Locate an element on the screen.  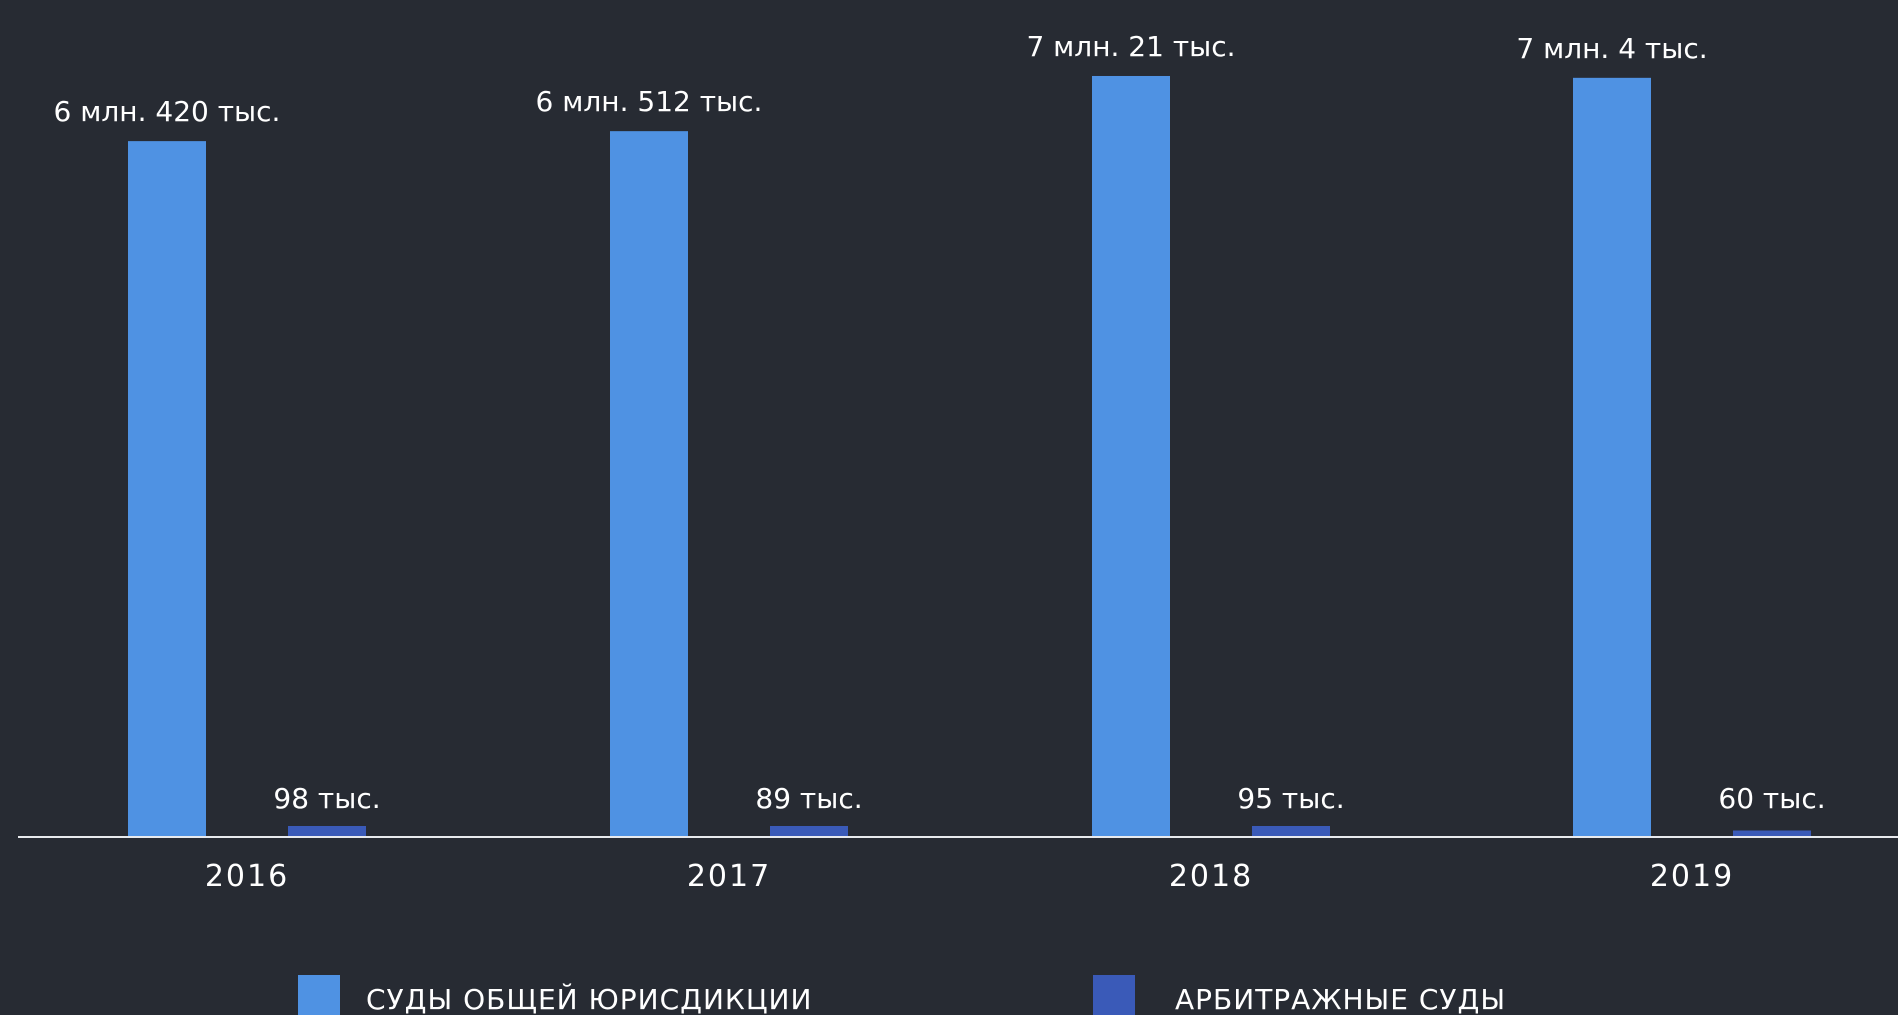
data-label-general-courts-2019: 7 млн. 4 тыс. is located at coordinates (1611, 48).